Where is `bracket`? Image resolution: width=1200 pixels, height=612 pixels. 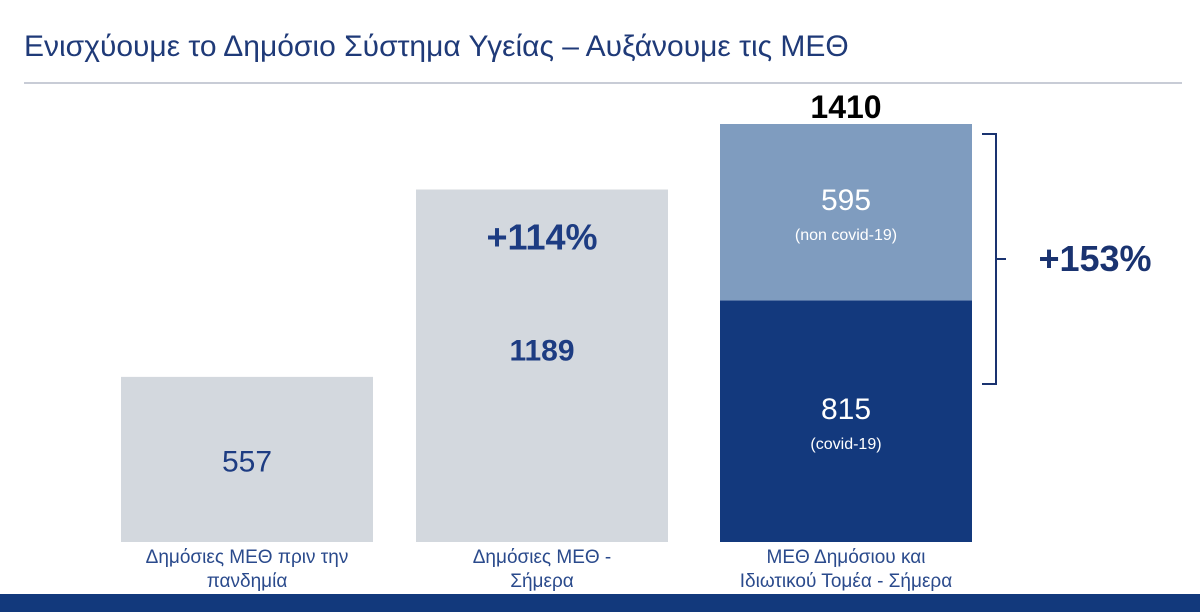 bracket is located at coordinates (994, 259).